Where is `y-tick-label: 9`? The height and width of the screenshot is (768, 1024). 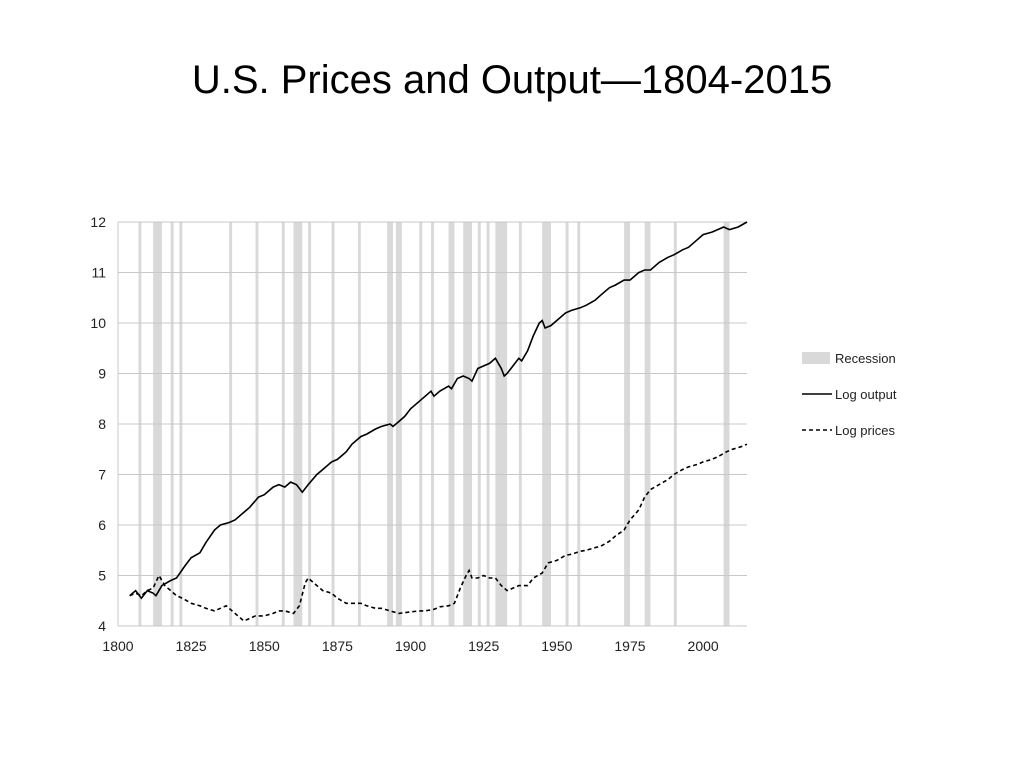
y-tick-label: 9 is located at coordinates (102, 374).